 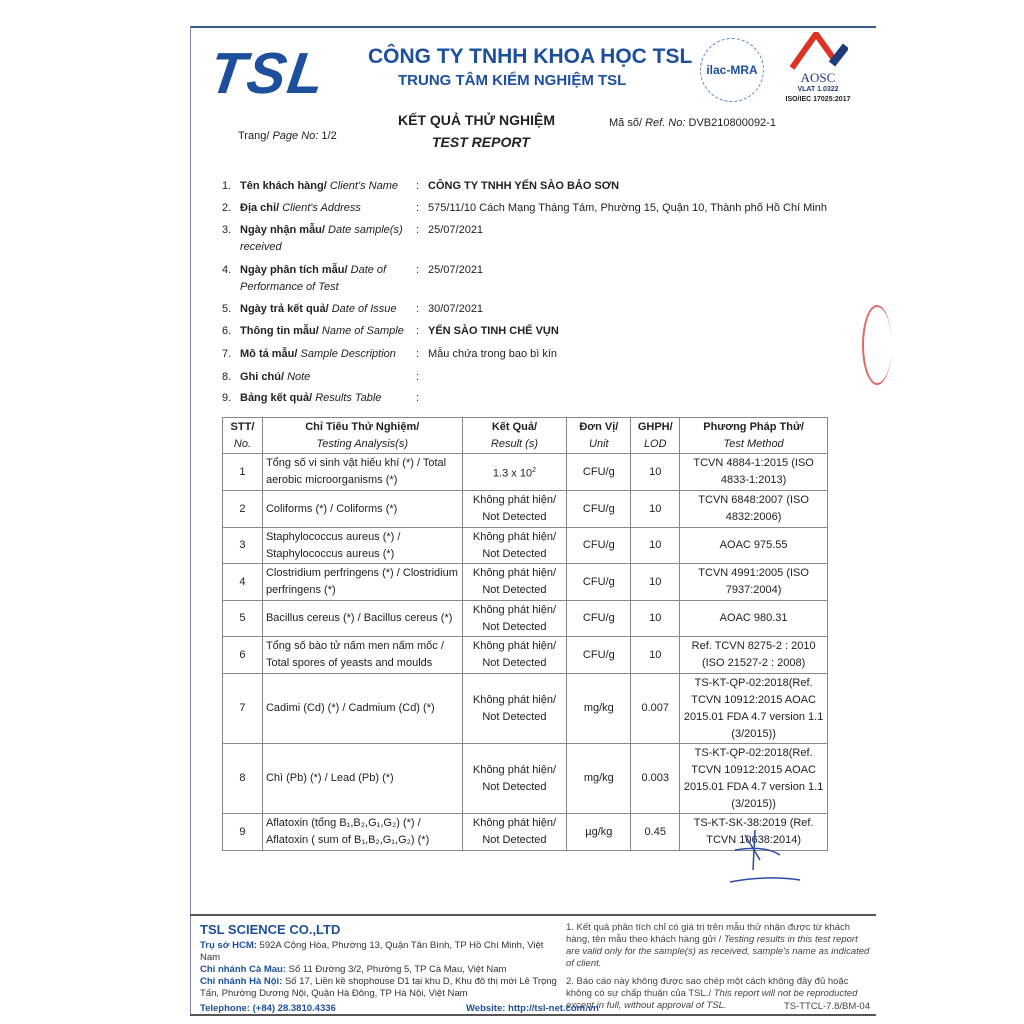 What do you see at coordinates (692, 123) in the screenshot?
I see `ref-number: Mã số/ Ref. No: DVB210800092-1` at bounding box center [692, 123].